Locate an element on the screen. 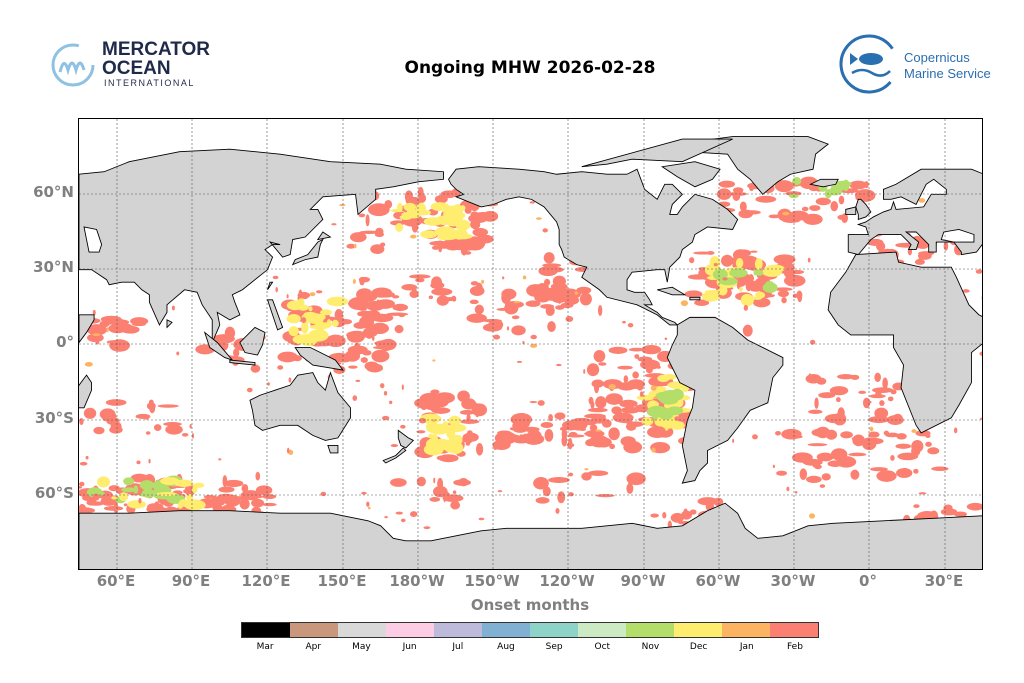  colorbar-swatch is located at coordinates (554, 630).